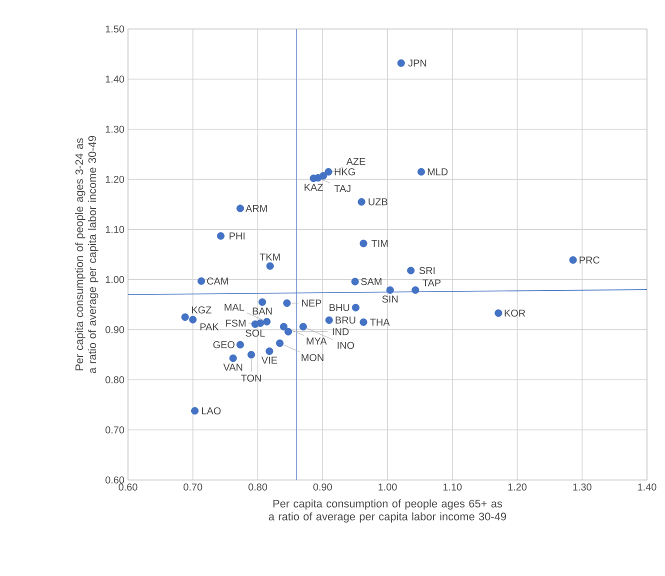 The height and width of the screenshot is (576, 665). I want to click on annotation: KGZ, so click(202, 310).